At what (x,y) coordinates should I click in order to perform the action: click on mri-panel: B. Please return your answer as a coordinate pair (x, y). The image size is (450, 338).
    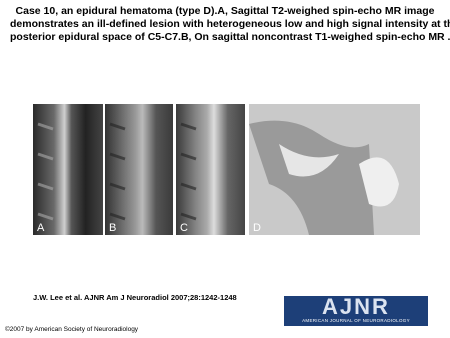
    Looking at the image, I should click on (139, 169).